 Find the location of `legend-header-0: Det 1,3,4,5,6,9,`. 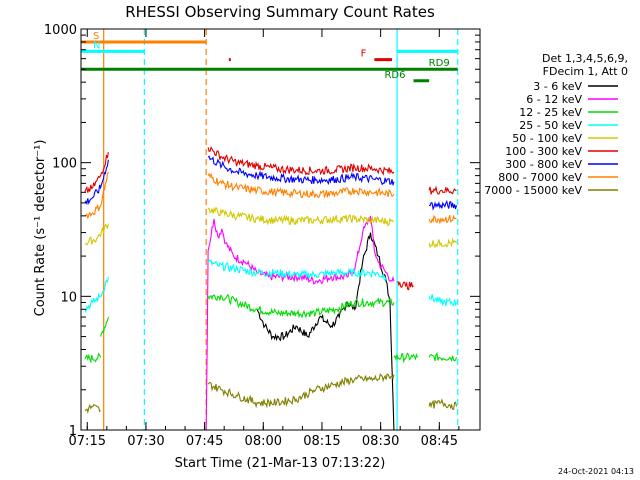

legend-header-0: Det 1,3,4,5,6,9, is located at coordinates (585, 58).